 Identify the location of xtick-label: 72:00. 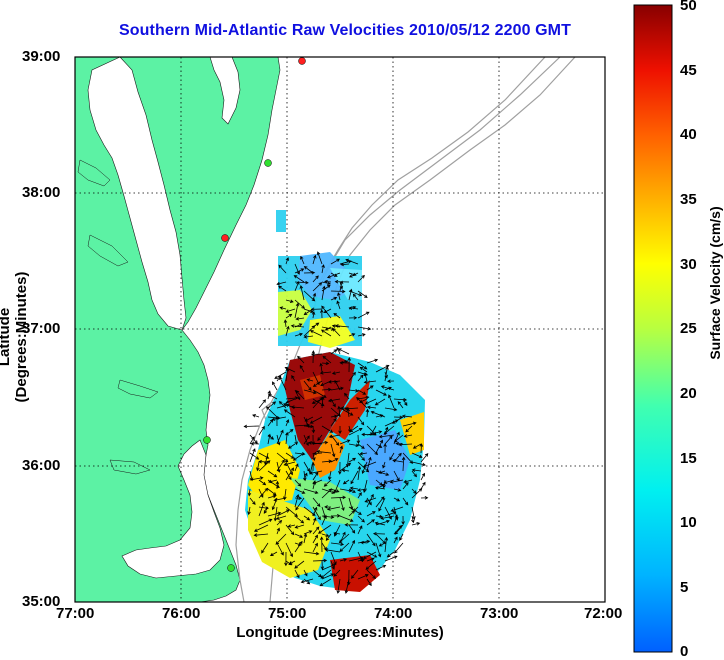
(603, 613).